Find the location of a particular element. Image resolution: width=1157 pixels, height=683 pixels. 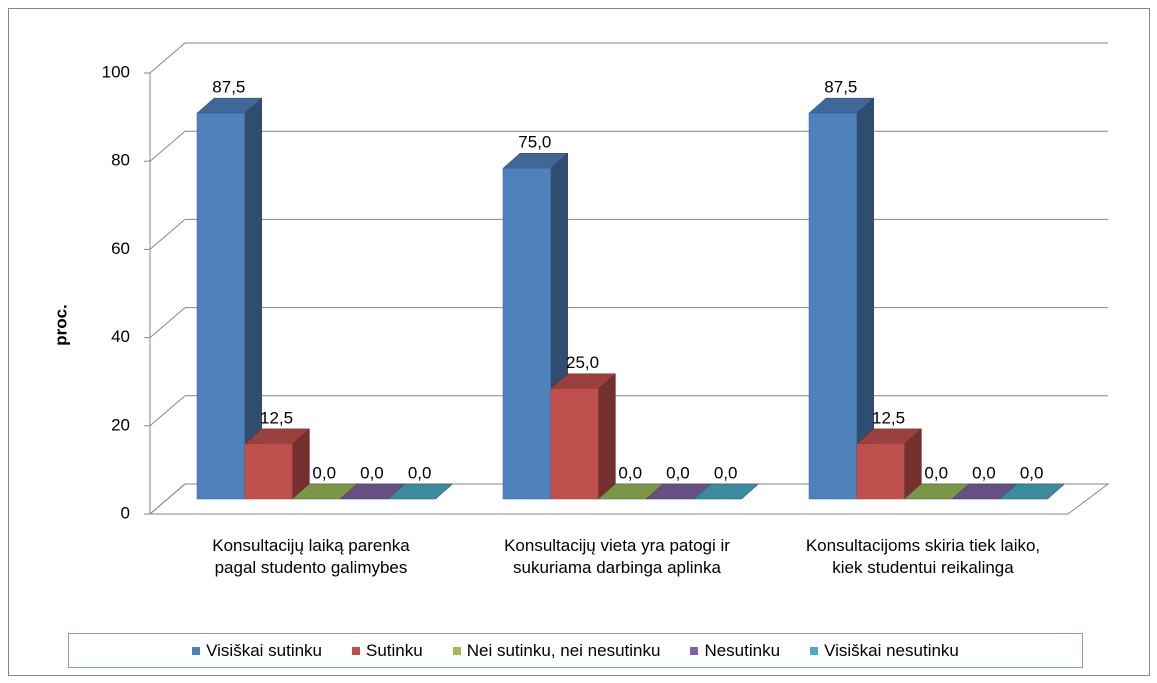

y-axis-label: proc. is located at coordinates (60, 325).